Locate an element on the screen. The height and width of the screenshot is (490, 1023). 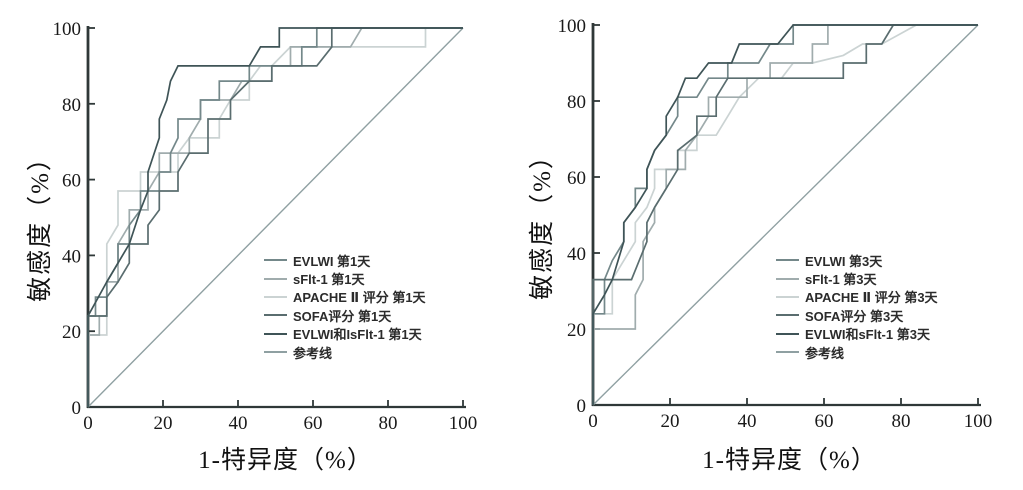
legend-label: EVLWI 第3天 is located at coordinates (844, 261).